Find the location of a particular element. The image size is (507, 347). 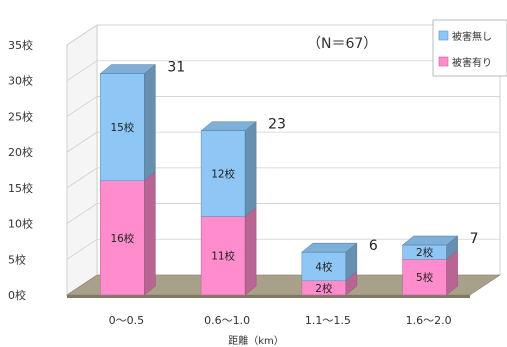

y-tick-label: 20校 is located at coordinates (20, 152).